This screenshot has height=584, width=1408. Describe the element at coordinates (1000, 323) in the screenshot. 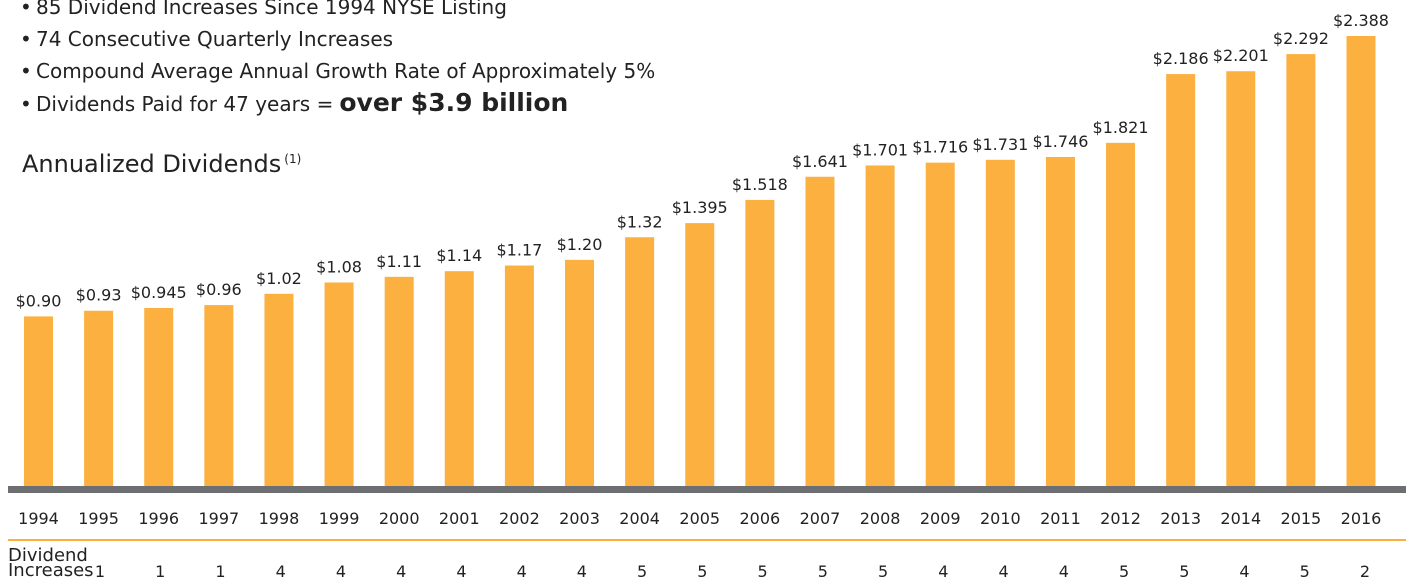

I see `bar-2010` at that location.